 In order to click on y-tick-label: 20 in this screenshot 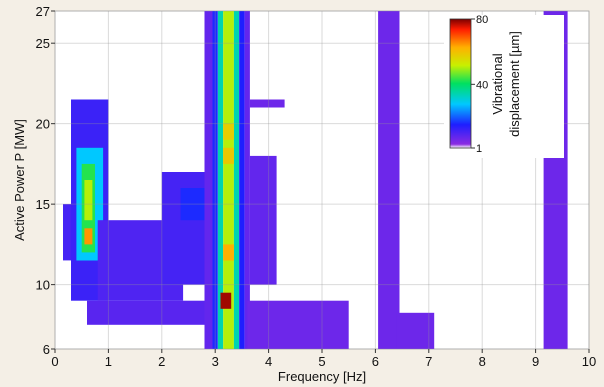, I will do `click(43, 124)`.